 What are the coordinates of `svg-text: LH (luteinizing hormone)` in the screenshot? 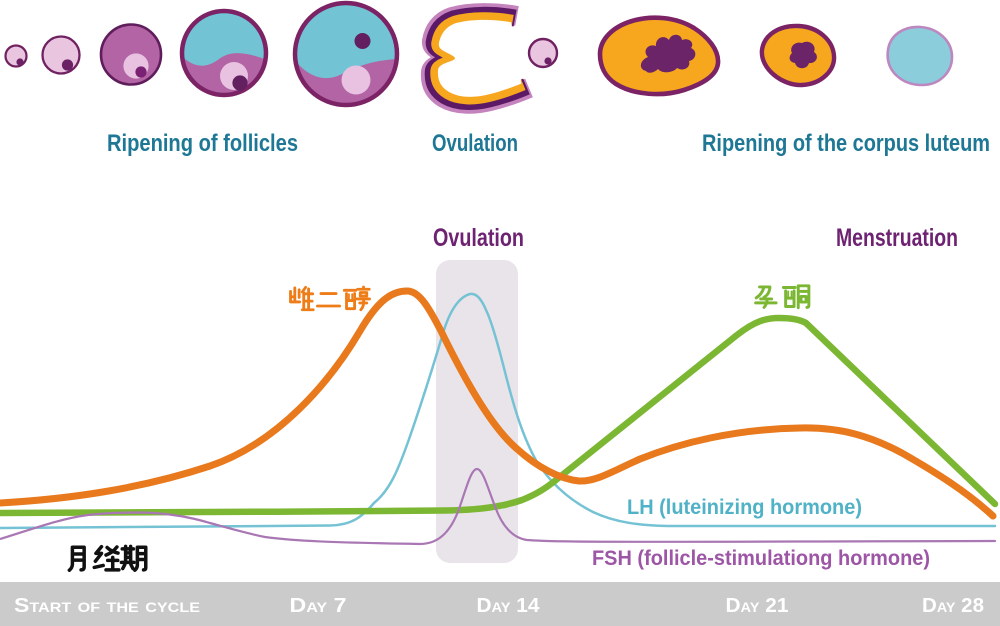 It's located at (744, 507).